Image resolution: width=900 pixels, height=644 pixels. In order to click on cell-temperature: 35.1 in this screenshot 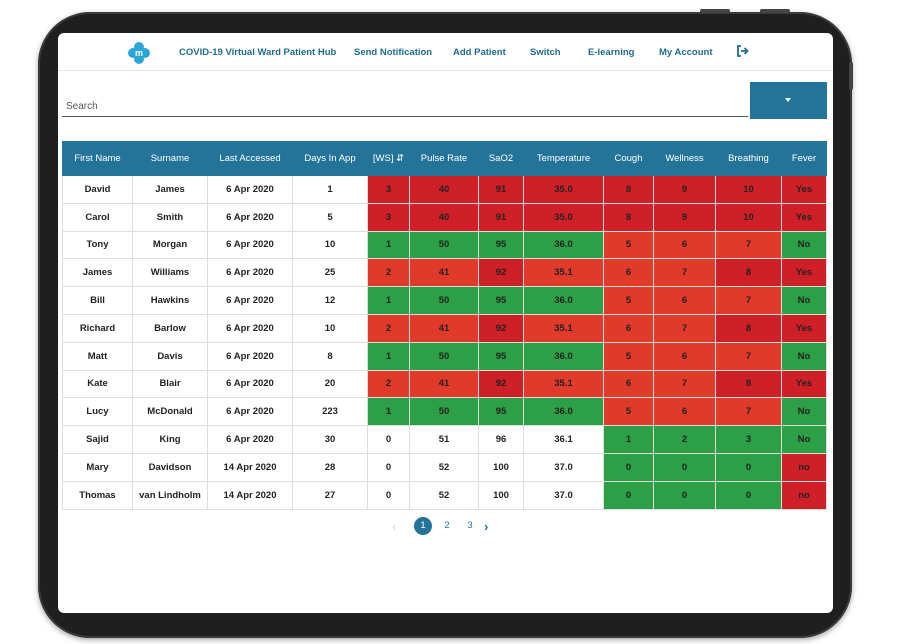, I will do `click(563, 273)`.